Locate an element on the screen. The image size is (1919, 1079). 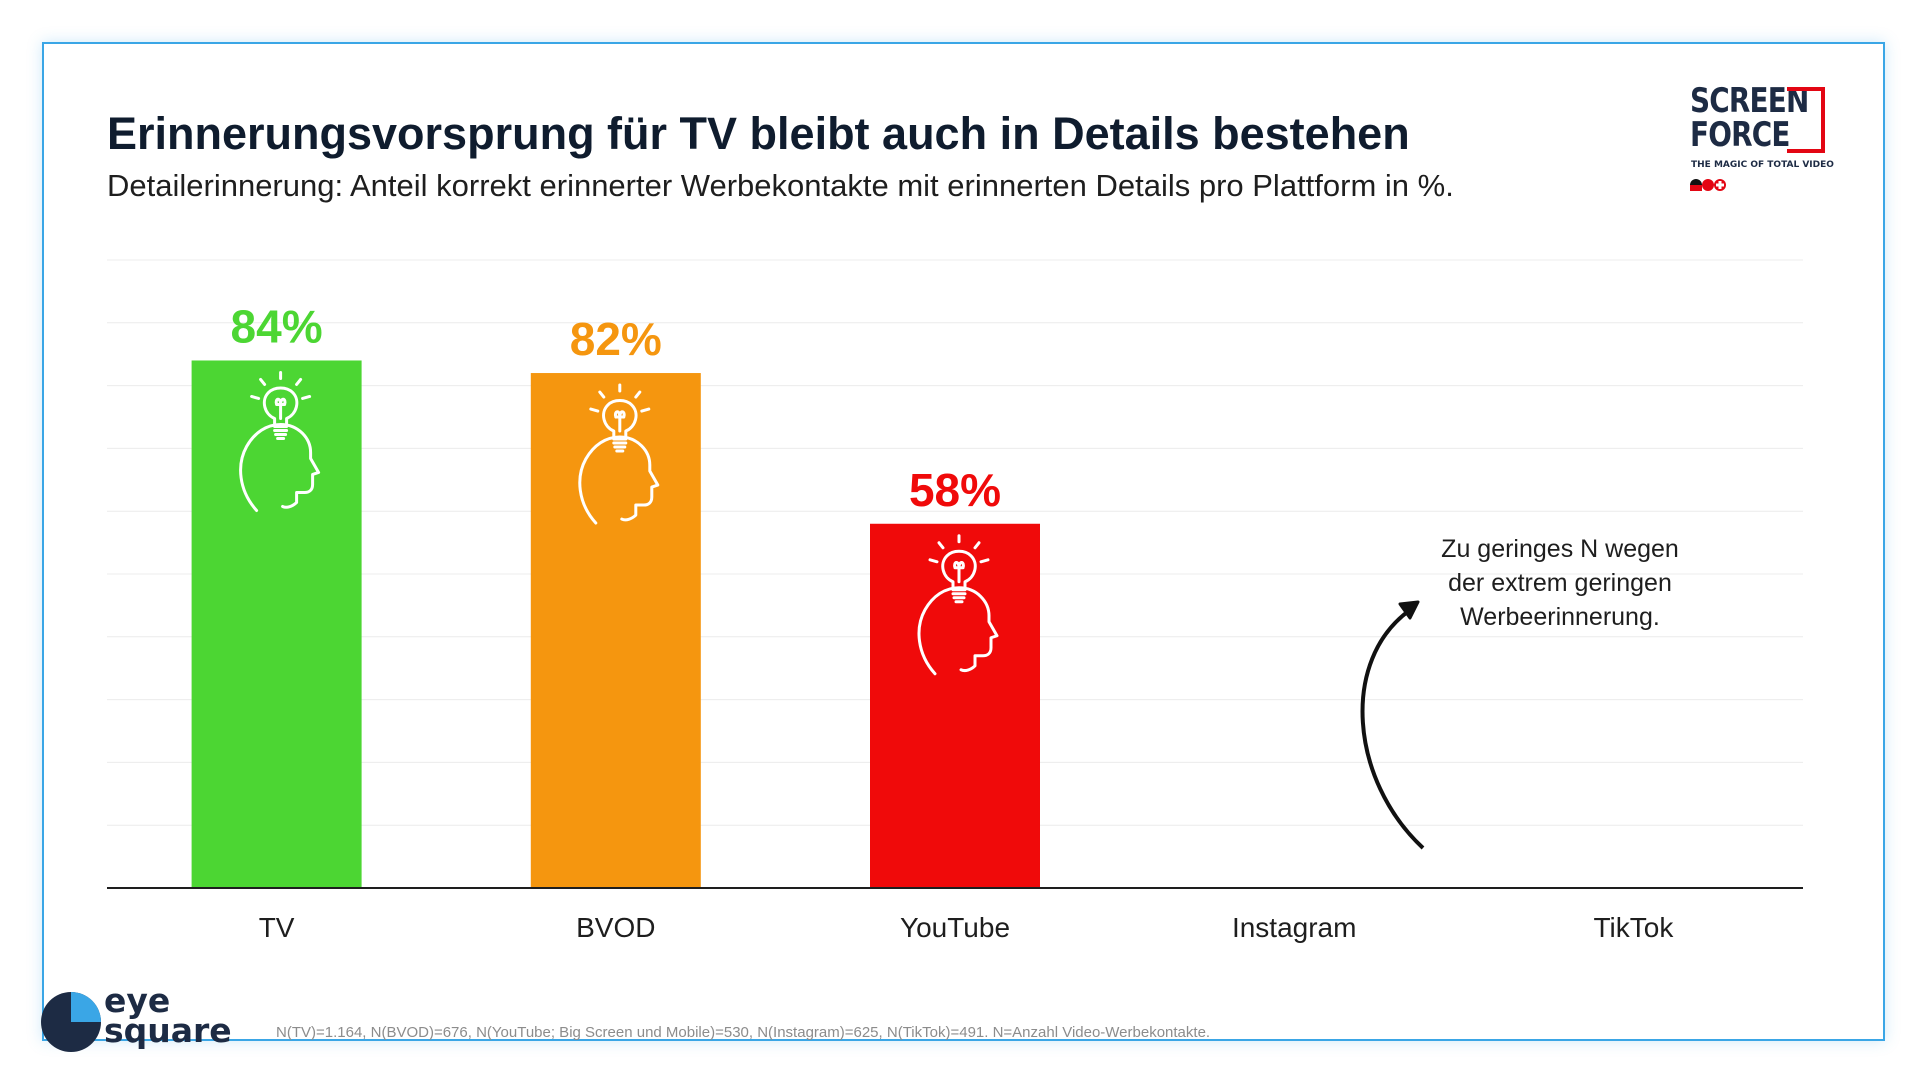
data-label-youtube: 58% is located at coordinates (955, 490).